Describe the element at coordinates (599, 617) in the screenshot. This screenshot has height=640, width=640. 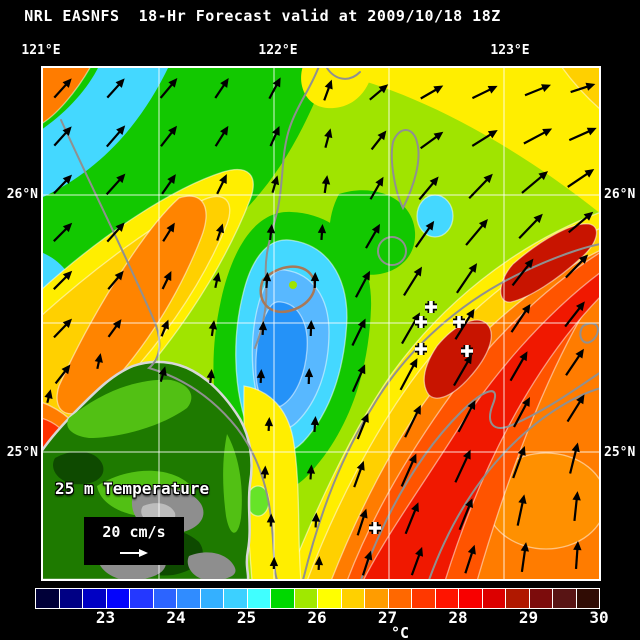
I see `colorbar-tick: 30` at that location.